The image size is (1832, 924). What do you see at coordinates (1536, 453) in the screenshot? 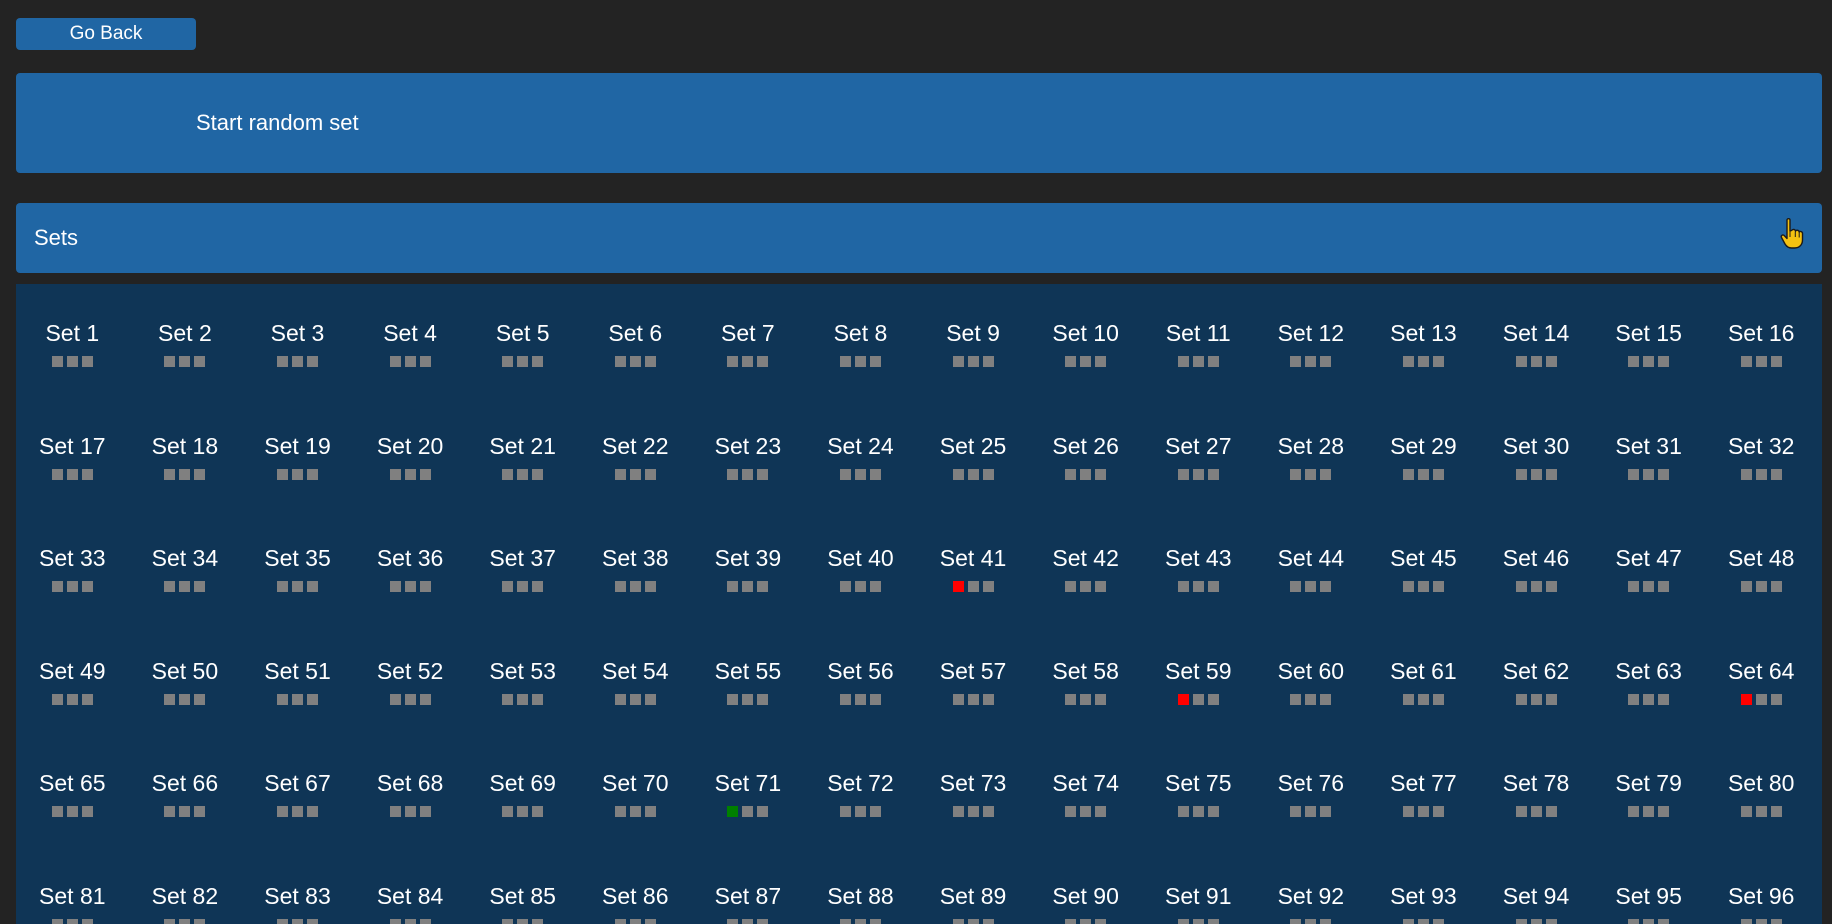
I see `set-item: Set 30` at bounding box center [1536, 453].